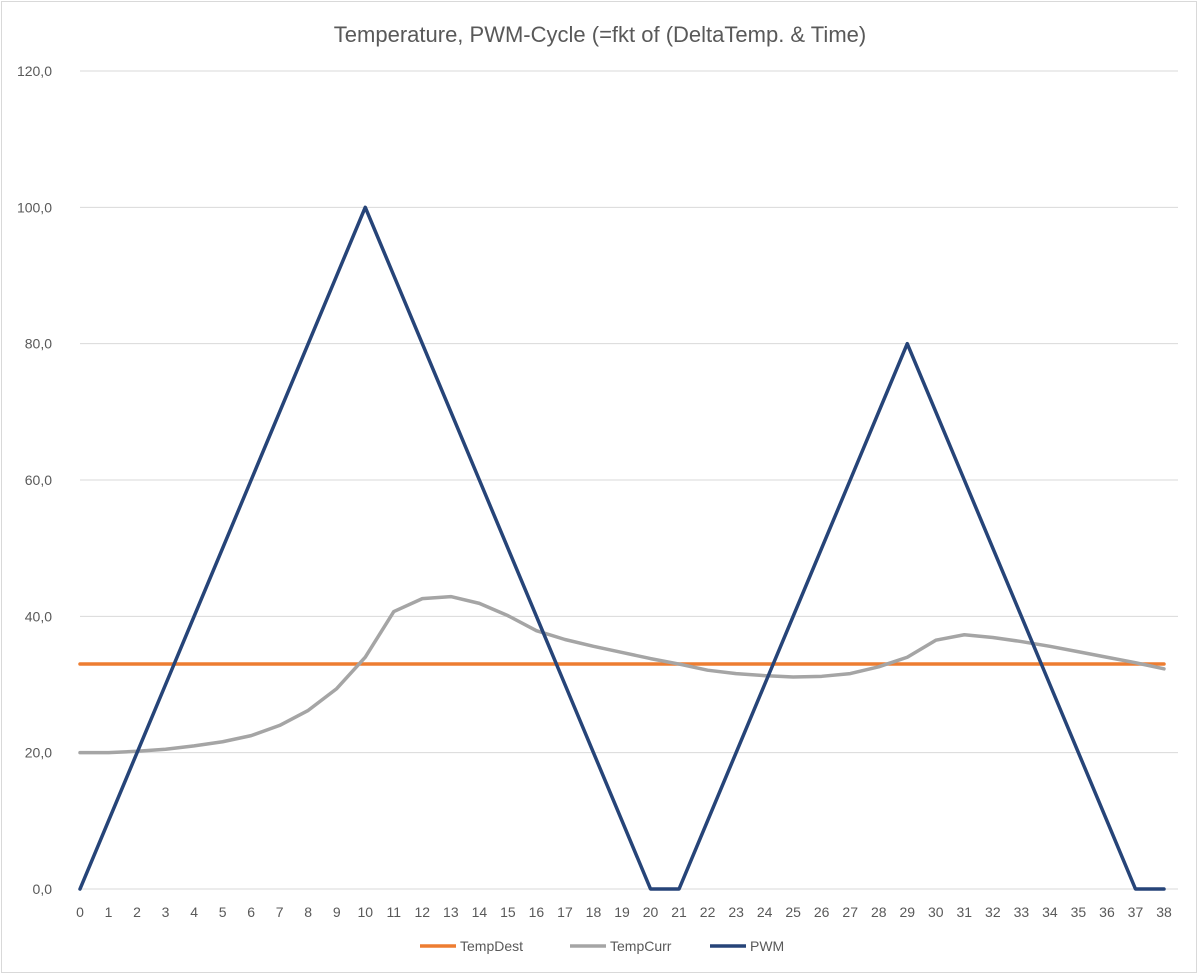 The width and height of the screenshot is (1200, 976). I want to click on x-tick-label: 29, so click(907, 912).